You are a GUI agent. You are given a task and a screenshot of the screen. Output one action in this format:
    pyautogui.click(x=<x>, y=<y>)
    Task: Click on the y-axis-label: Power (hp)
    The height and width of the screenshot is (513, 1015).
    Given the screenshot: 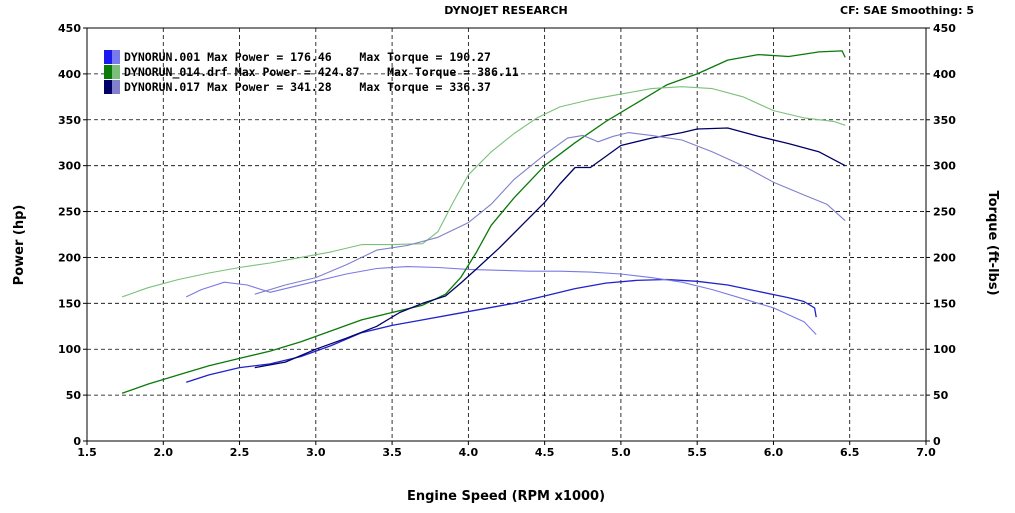 What is the action you would take?
    pyautogui.click(x=19, y=245)
    